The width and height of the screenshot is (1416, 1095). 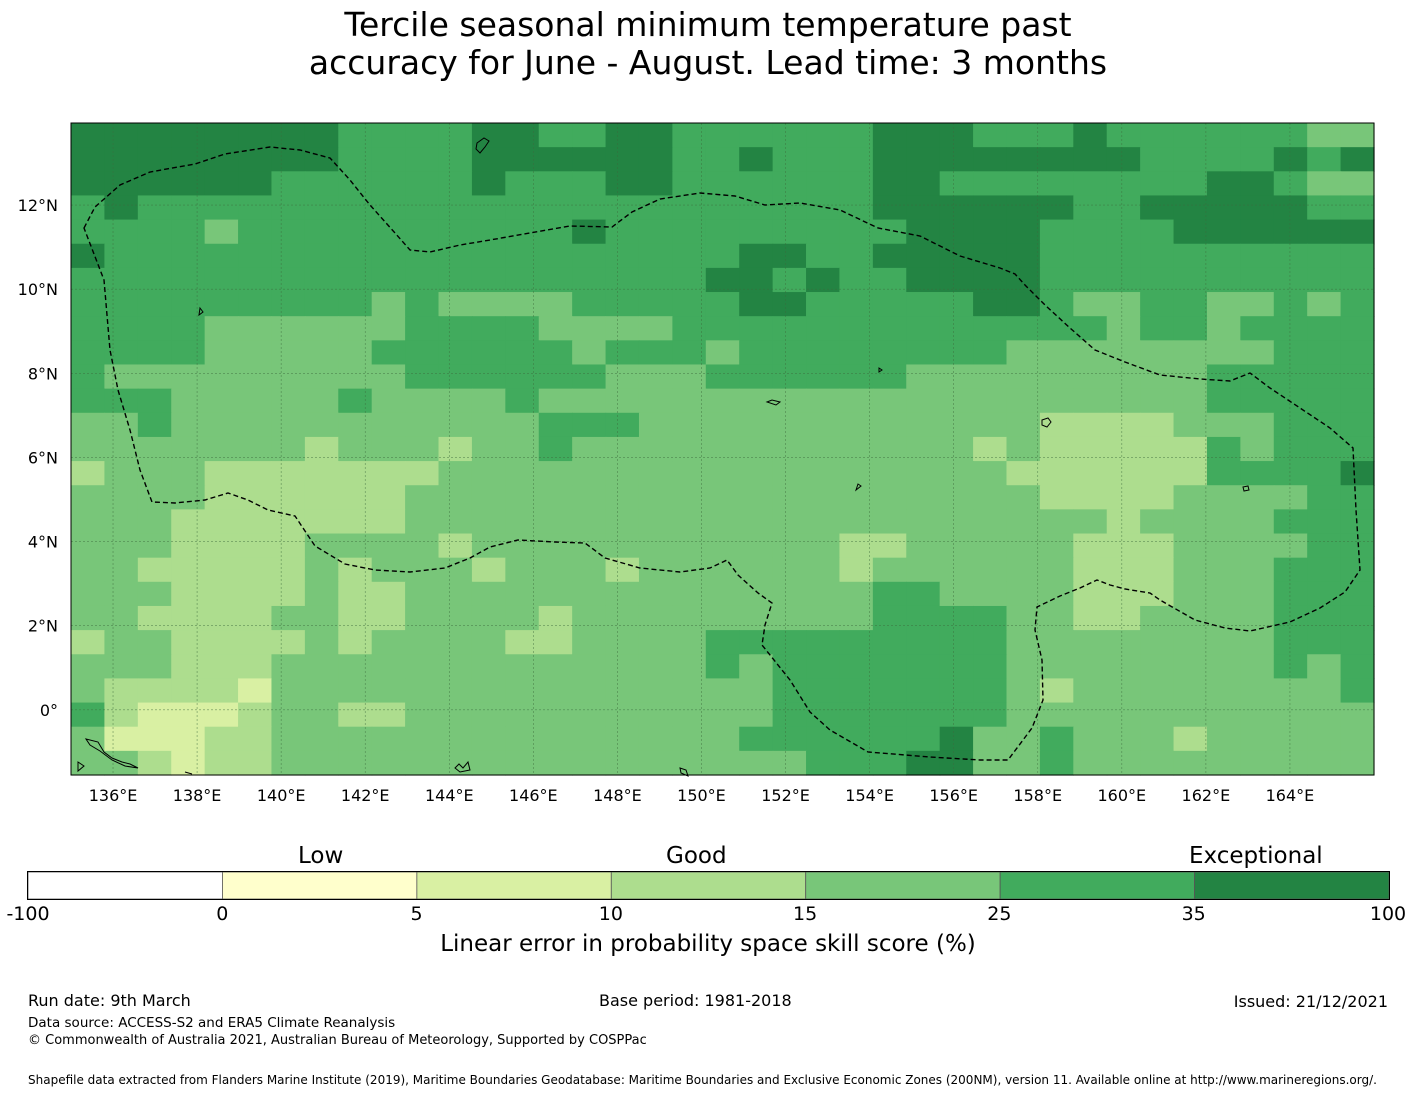 I want to click on latitude-tick-label: 8°N, so click(x=43, y=373).